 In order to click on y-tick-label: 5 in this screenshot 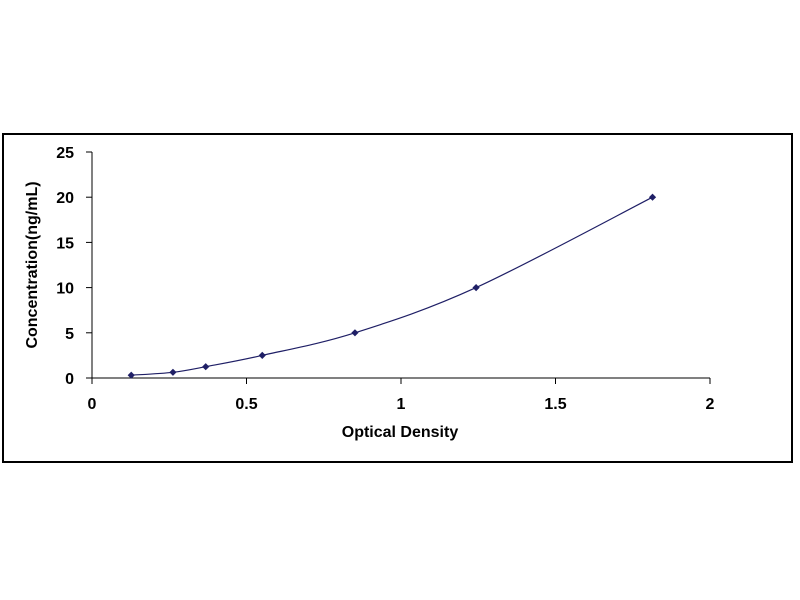, I will do `click(69, 334)`.